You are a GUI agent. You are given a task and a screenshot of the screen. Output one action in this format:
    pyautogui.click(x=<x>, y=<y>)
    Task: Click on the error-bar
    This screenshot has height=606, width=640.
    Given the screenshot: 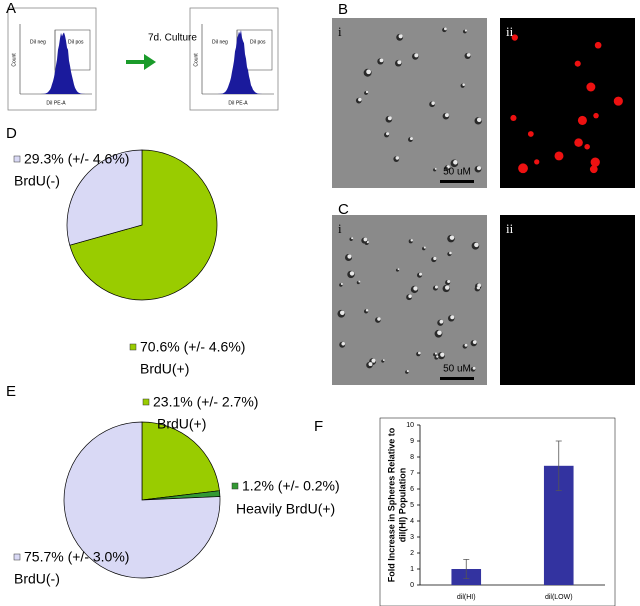 What is the action you would take?
    pyautogui.click(x=466, y=569)
    